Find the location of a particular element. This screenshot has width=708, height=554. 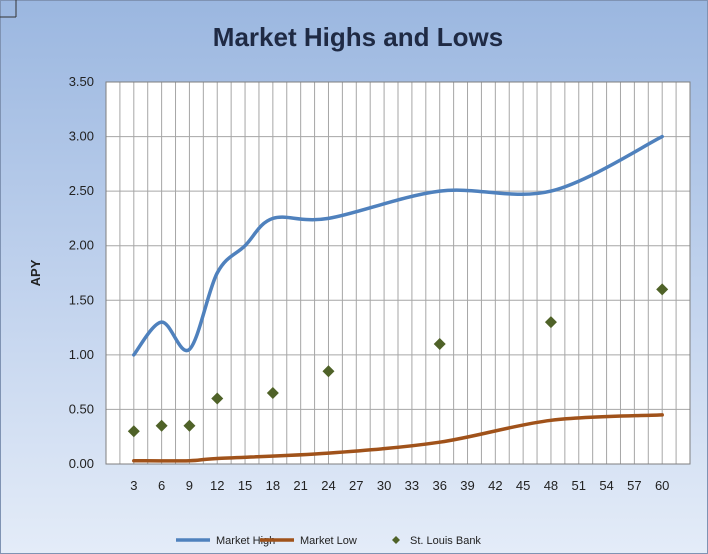

x-axis-ticks: 3 6 9 12 15 18 21 24 27 30 33 36 39 42 45 48 51 54 57 60 is located at coordinates (399, 485).